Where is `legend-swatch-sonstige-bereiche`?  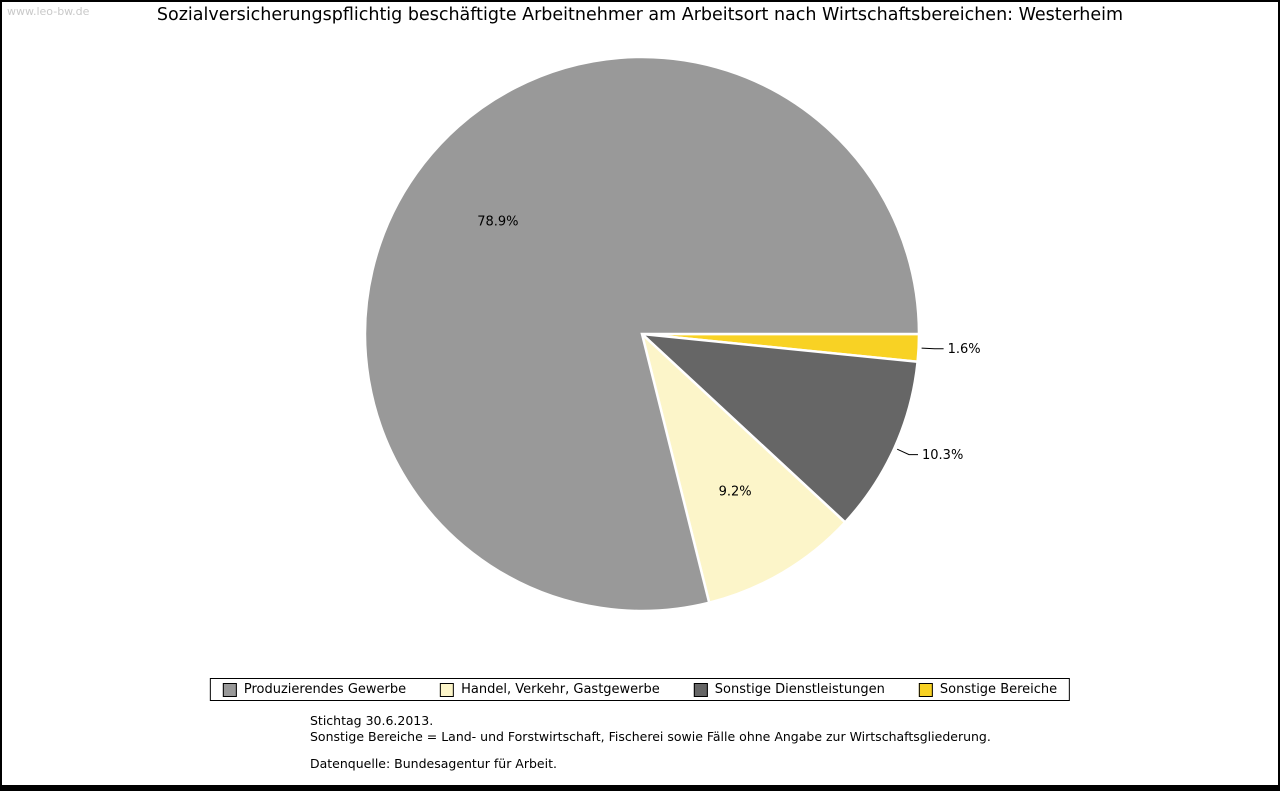 legend-swatch-sonstige-bereiche is located at coordinates (925, 689).